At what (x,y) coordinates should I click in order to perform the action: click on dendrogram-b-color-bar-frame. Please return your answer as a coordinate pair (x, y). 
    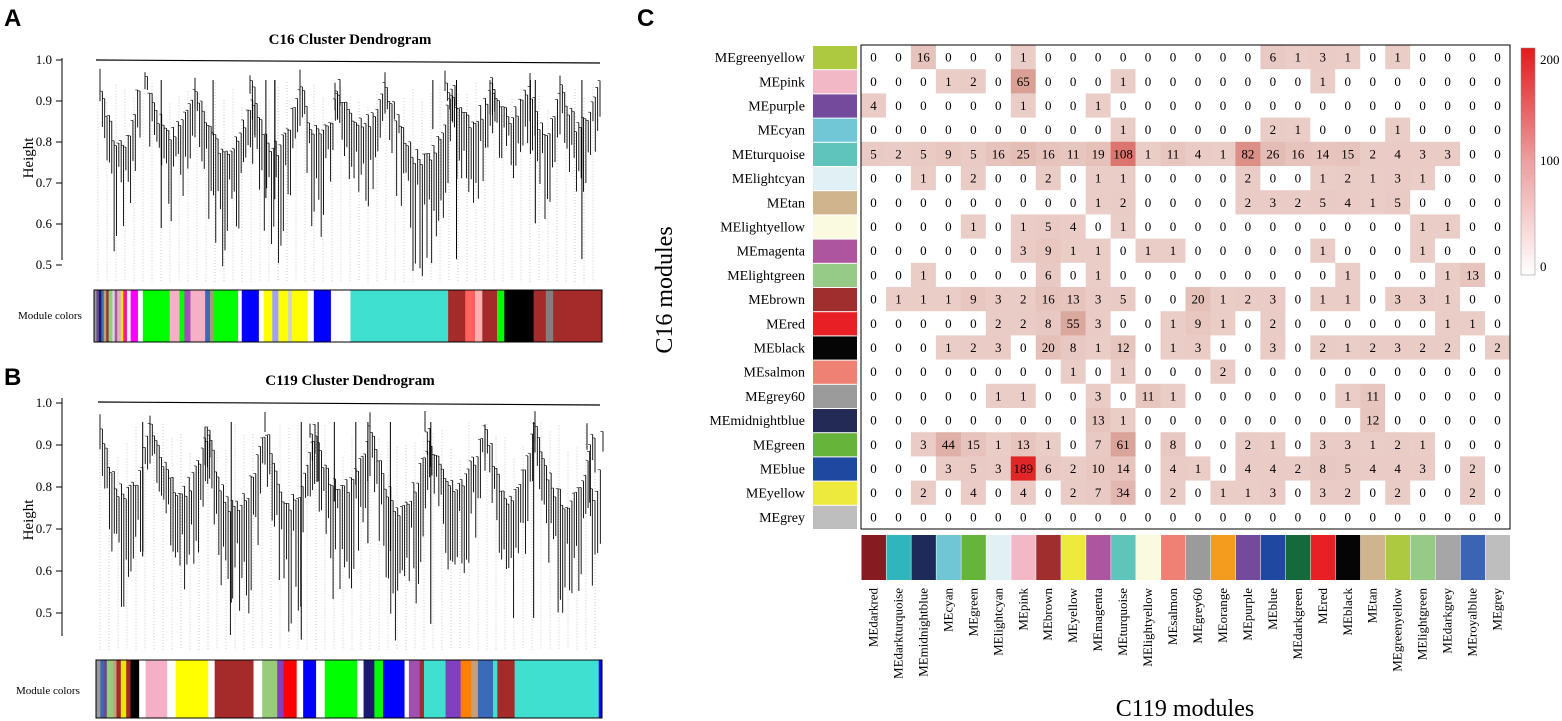
    Looking at the image, I should click on (349, 689).